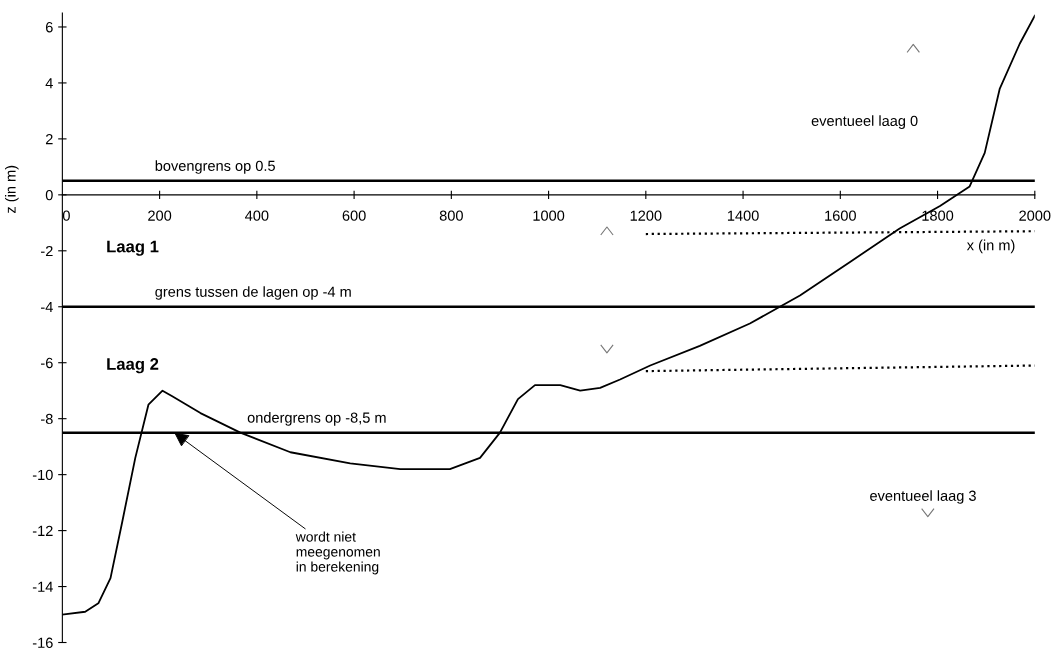  What do you see at coordinates (49, 83) in the screenshot?
I see `y-tick-label: 4` at bounding box center [49, 83].